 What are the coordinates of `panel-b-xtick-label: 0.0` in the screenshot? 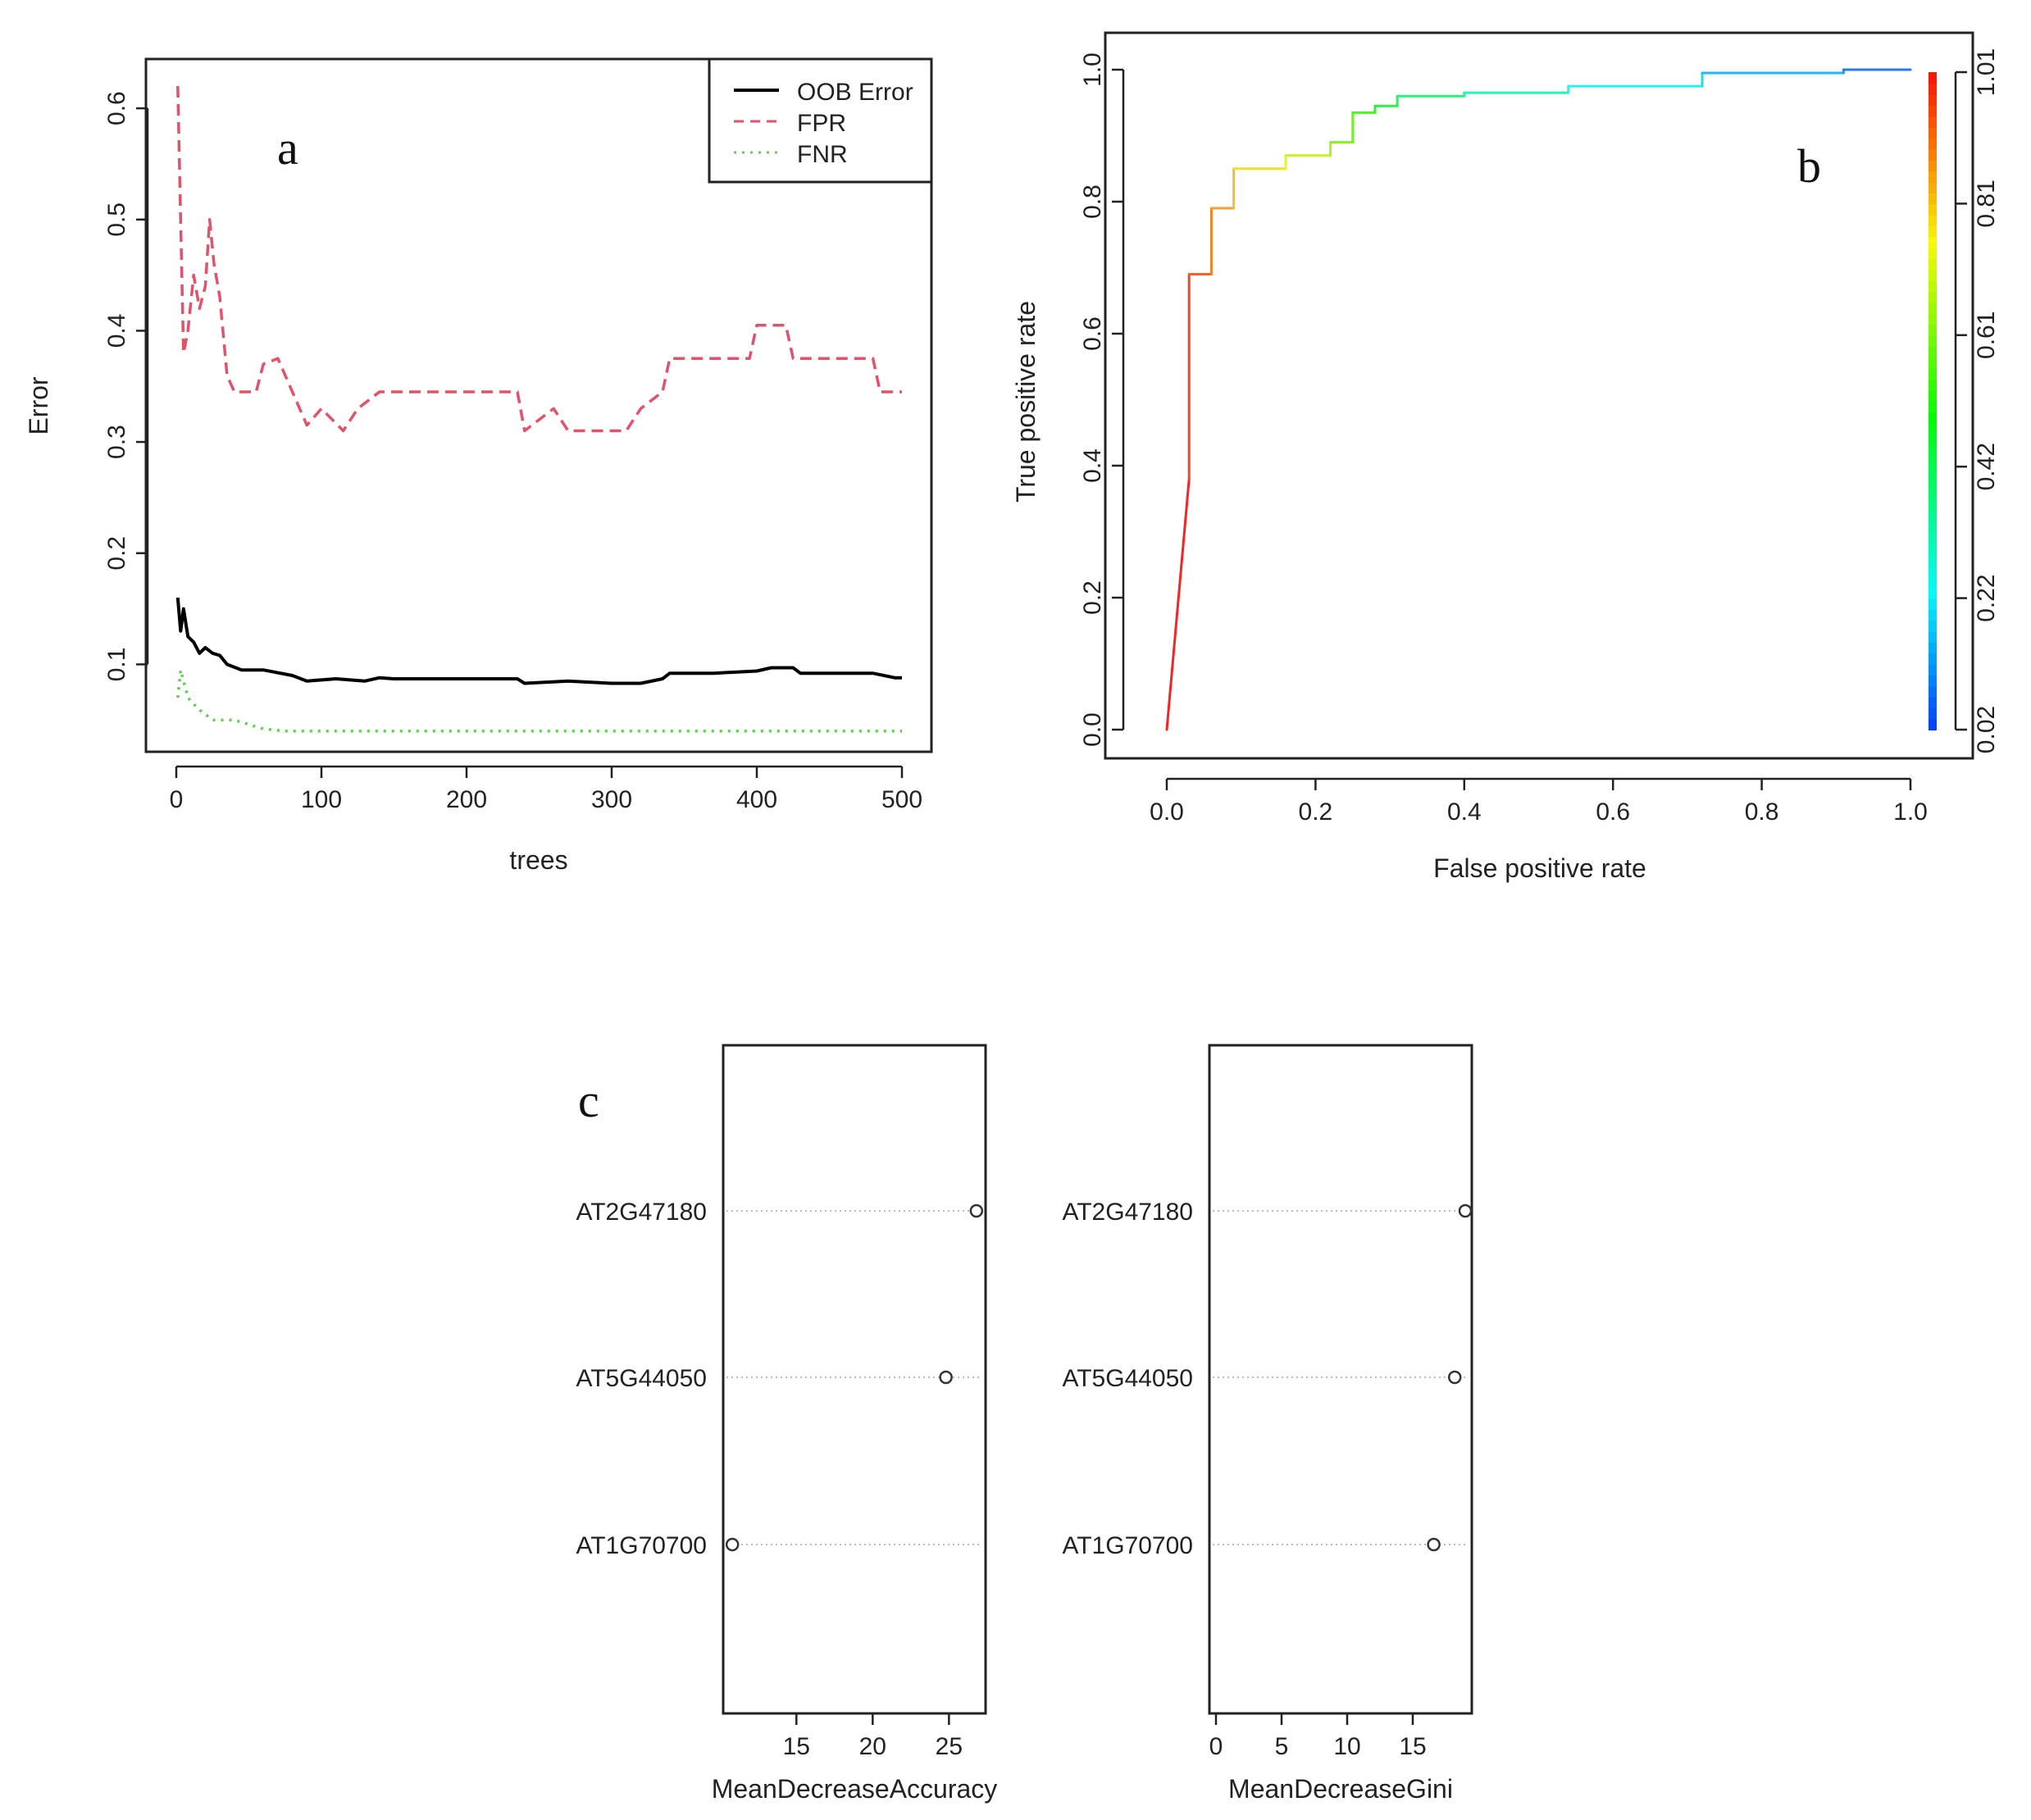 It's located at (1167, 812).